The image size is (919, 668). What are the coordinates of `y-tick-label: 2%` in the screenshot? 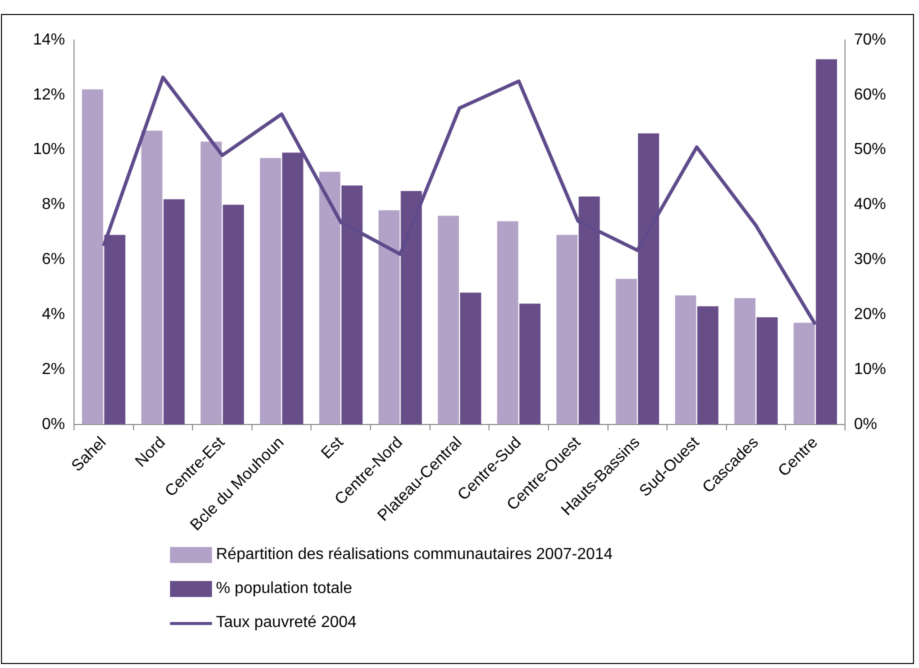 It's located at (54, 369).